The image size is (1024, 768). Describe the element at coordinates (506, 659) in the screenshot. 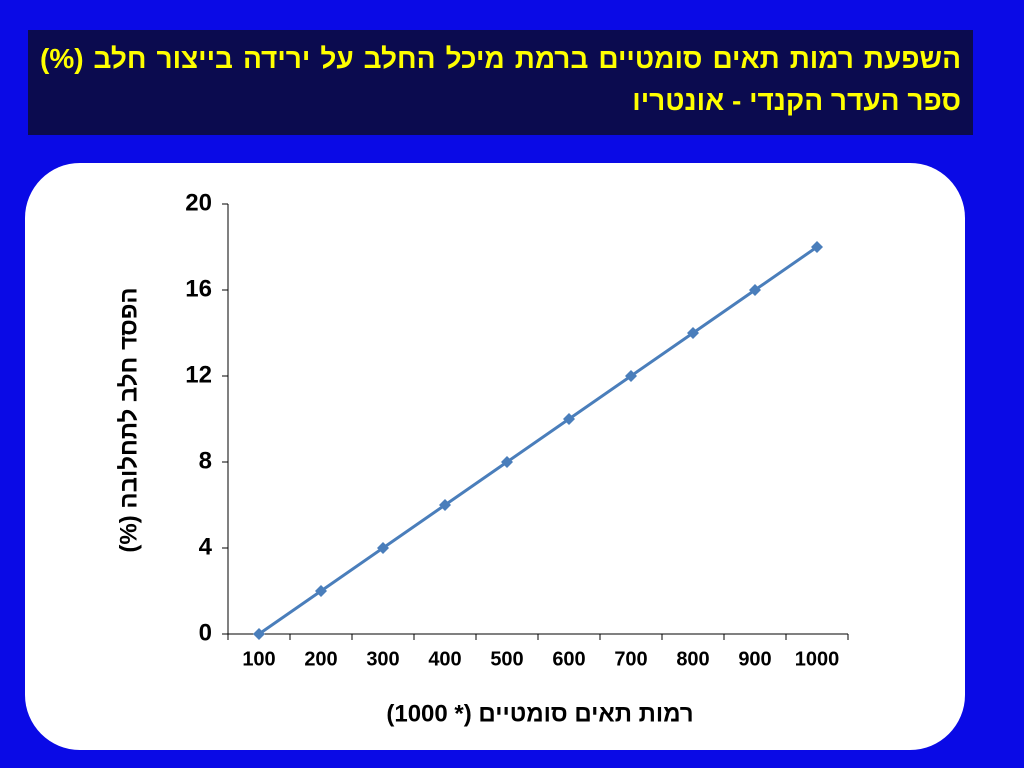

I see `x-tick-label: 500` at that location.